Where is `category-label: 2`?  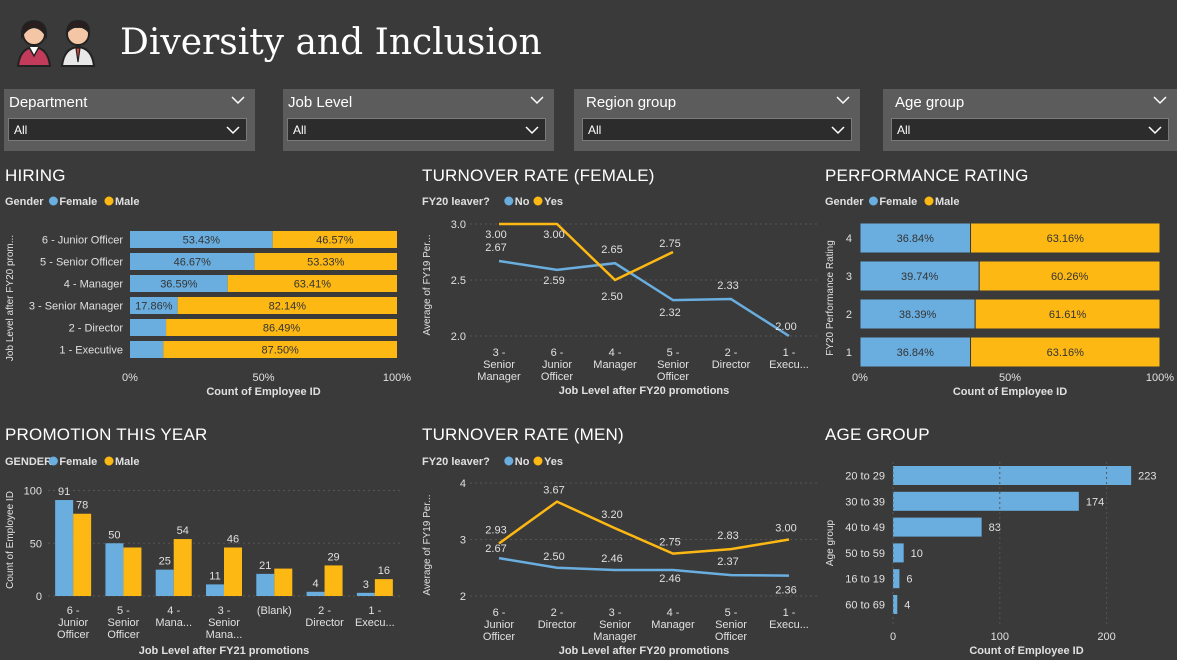 category-label: 2 is located at coordinates (849, 315).